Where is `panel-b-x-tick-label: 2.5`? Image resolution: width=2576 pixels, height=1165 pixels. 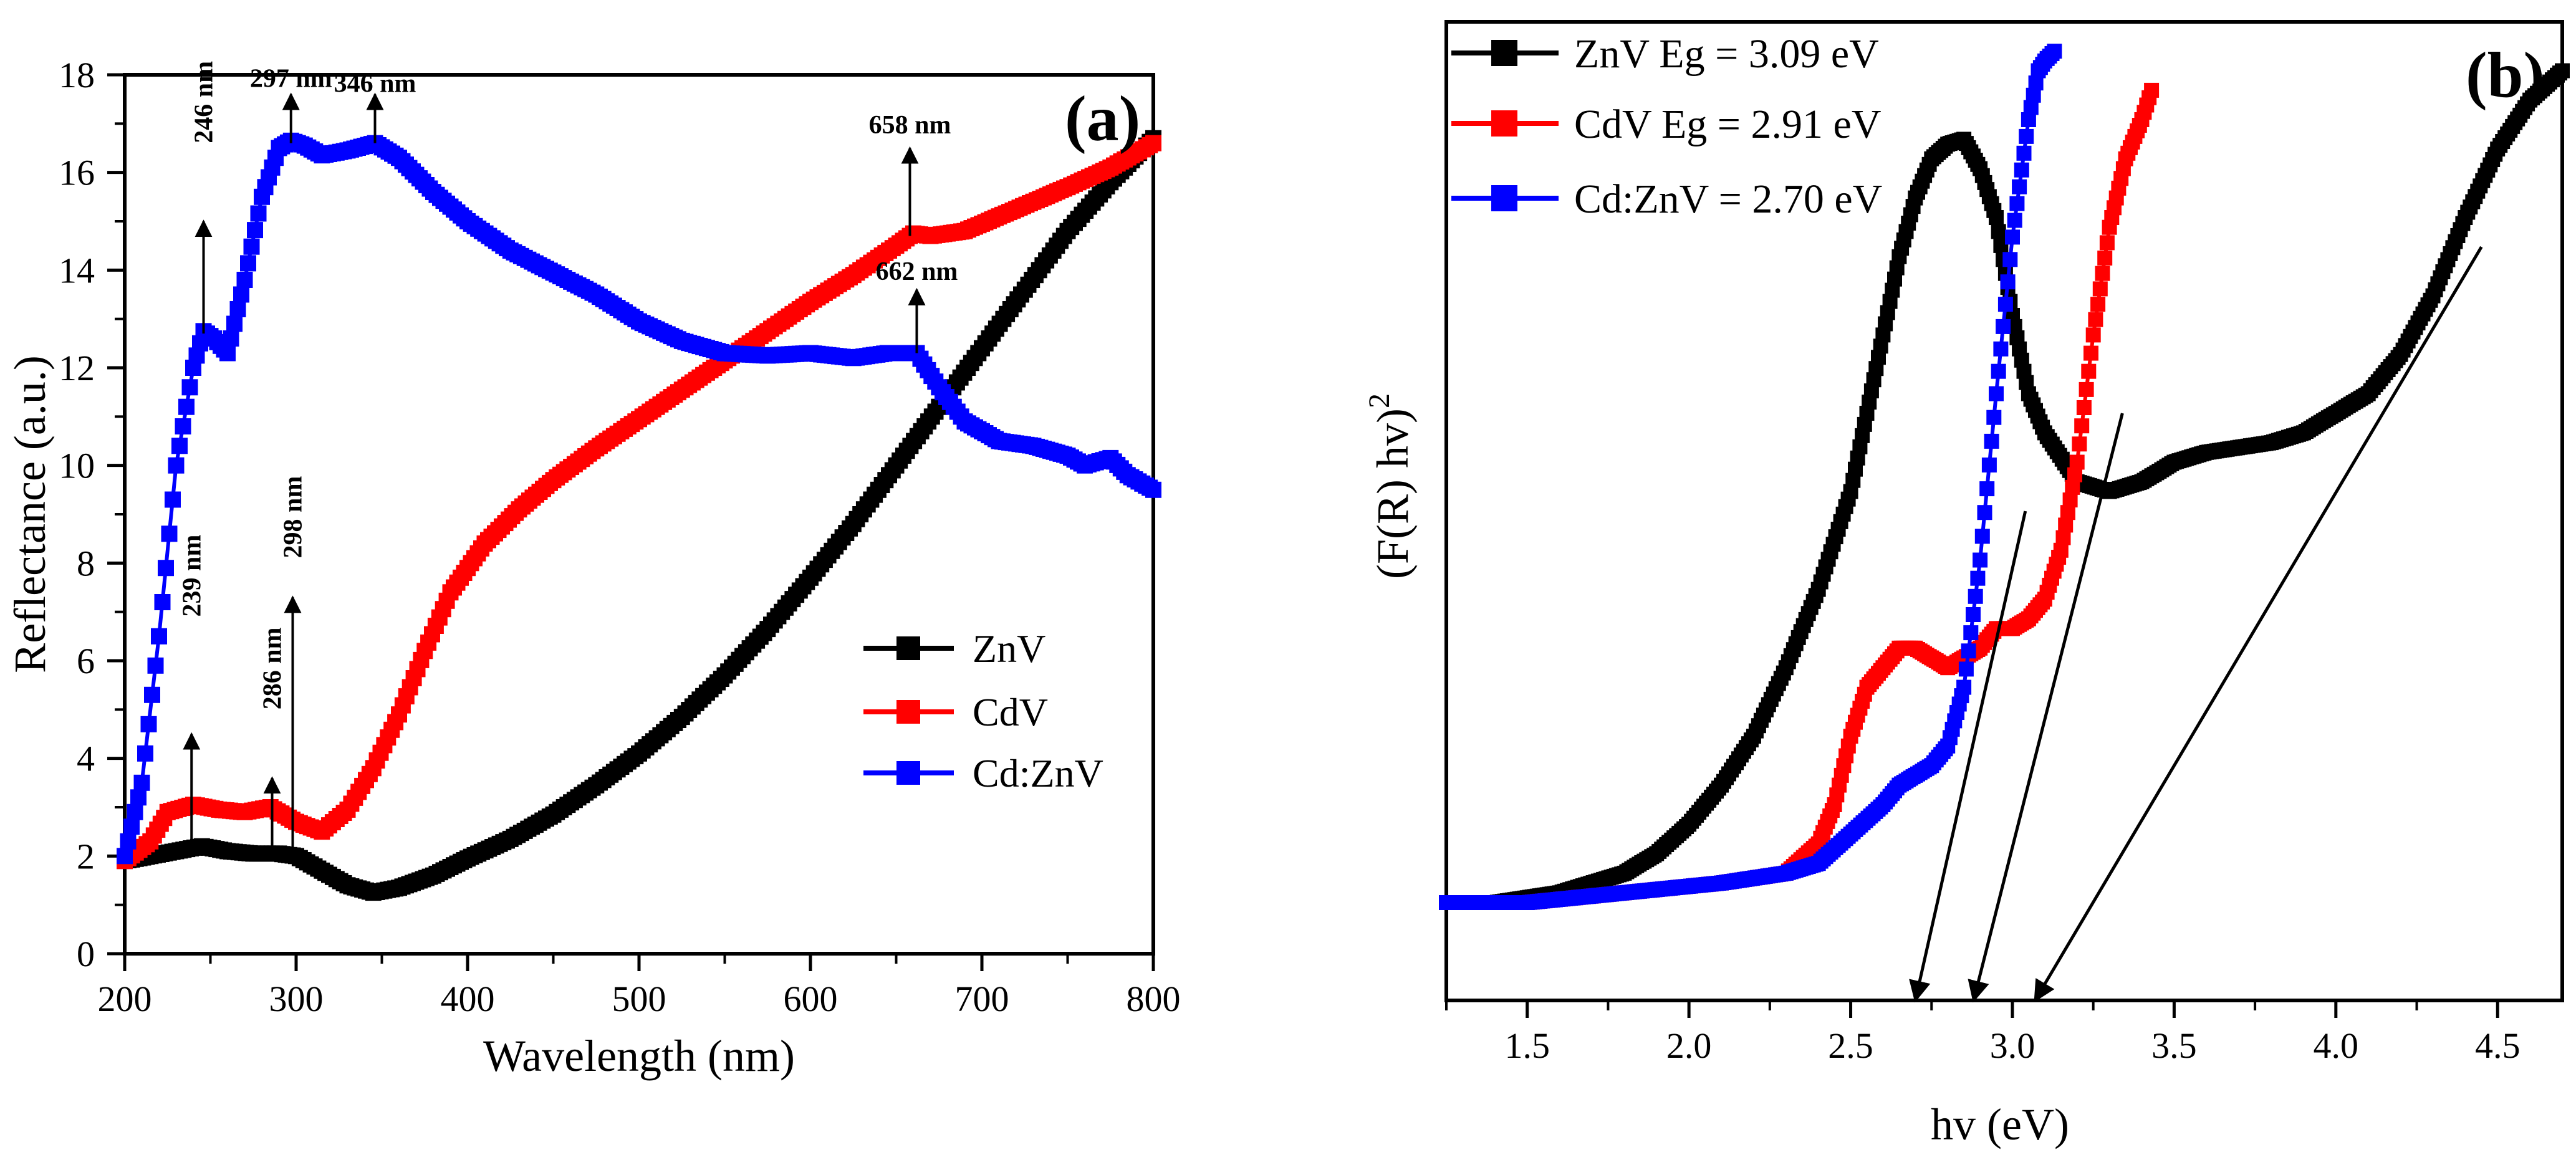 panel-b-x-tick-label: 2.5 is located at coordinates (1850, 1045).